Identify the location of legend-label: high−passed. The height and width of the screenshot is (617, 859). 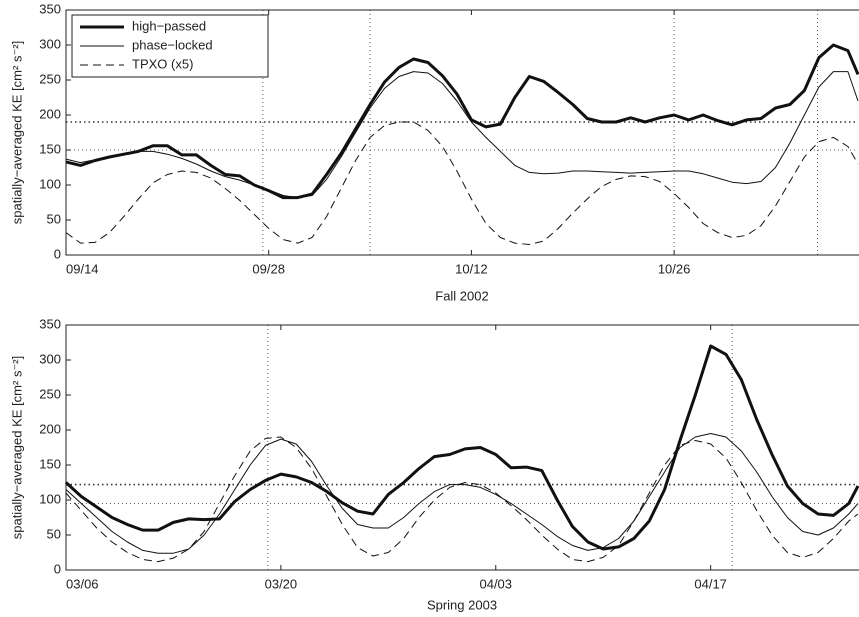
(169, 25).